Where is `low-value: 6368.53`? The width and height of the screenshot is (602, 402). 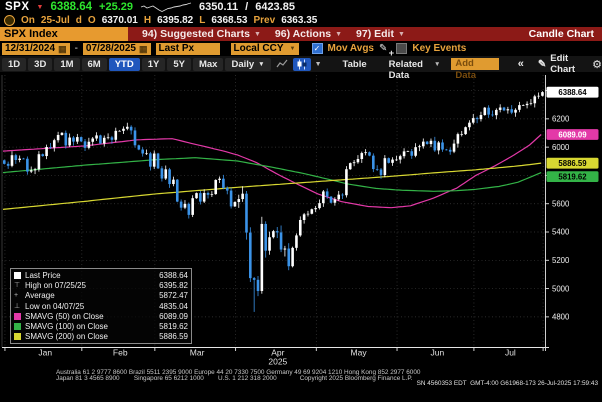 low-value: 6368.53 is located at coordinates (229, 20).